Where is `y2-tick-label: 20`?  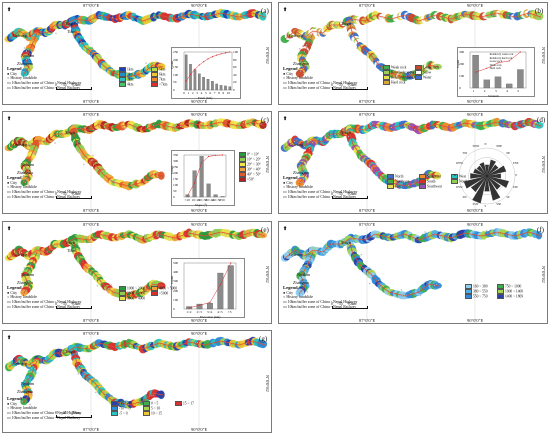
y2-tick-label: 20 is located at coordinates (235, 82).